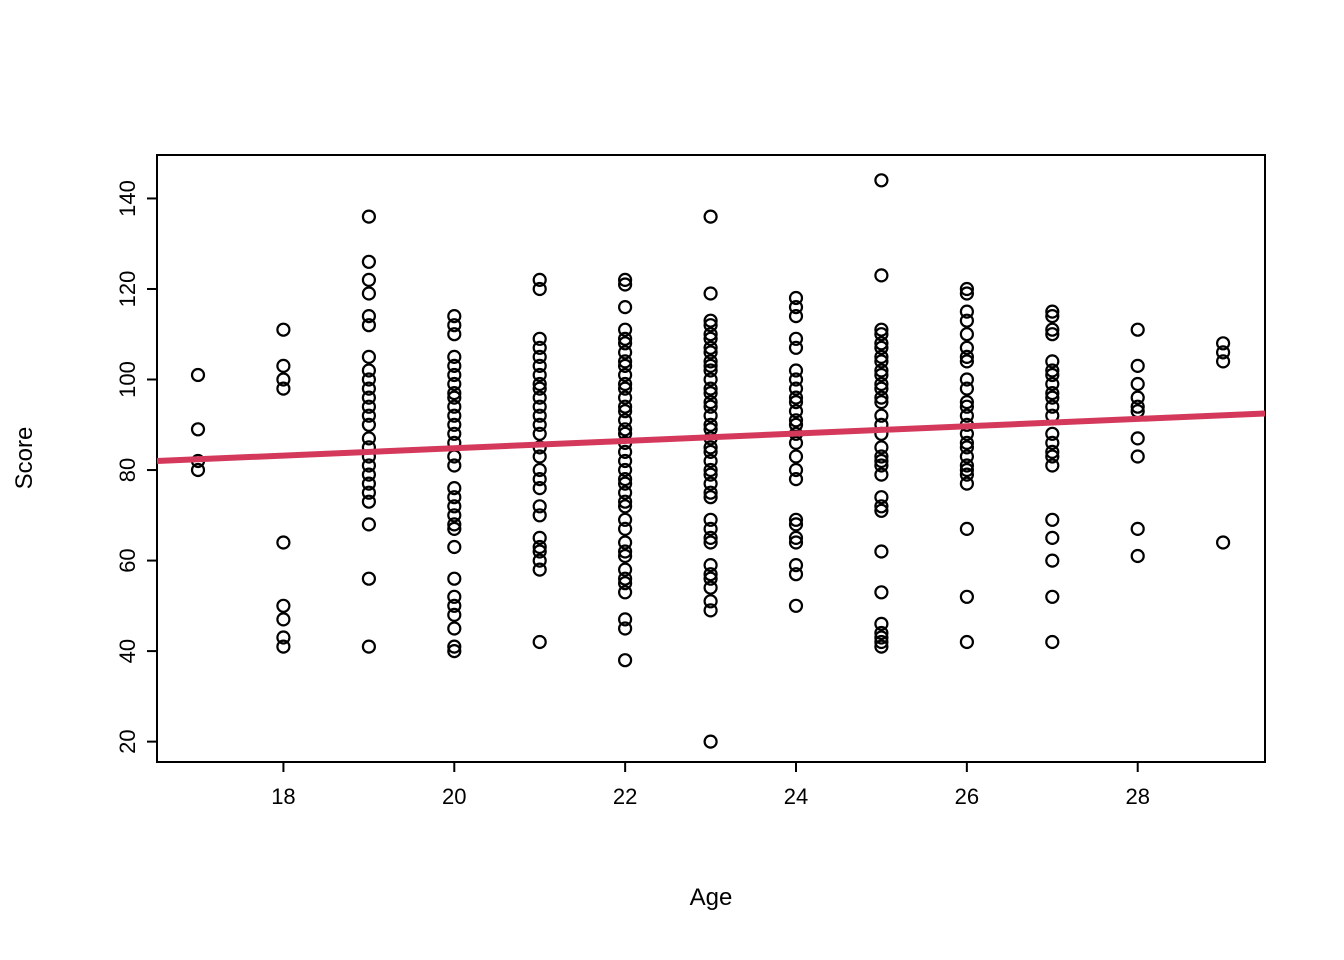 Image resolution: width=1344 pixels, height=960 pixels. Describe the element at coordinates (127, 470) in the screenshot. I see `y-tick-label: 80` at that location.